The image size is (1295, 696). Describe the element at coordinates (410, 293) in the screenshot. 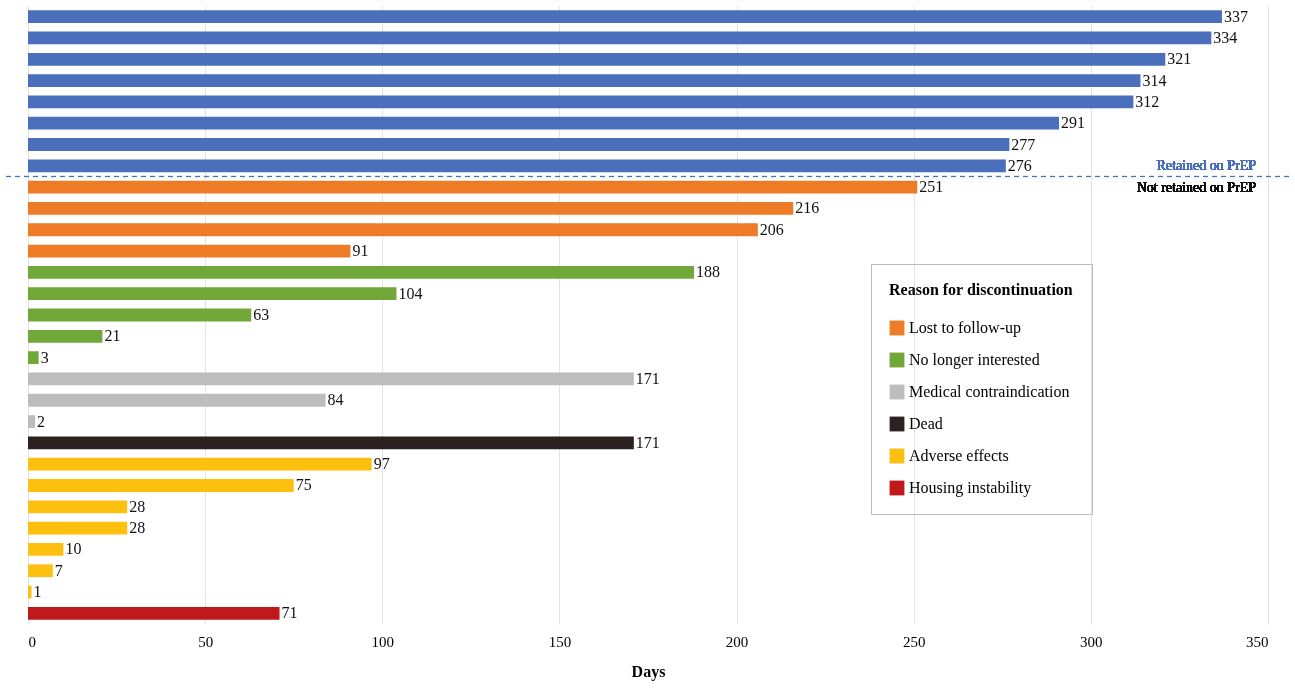

I see `data-label: 104` at that location.